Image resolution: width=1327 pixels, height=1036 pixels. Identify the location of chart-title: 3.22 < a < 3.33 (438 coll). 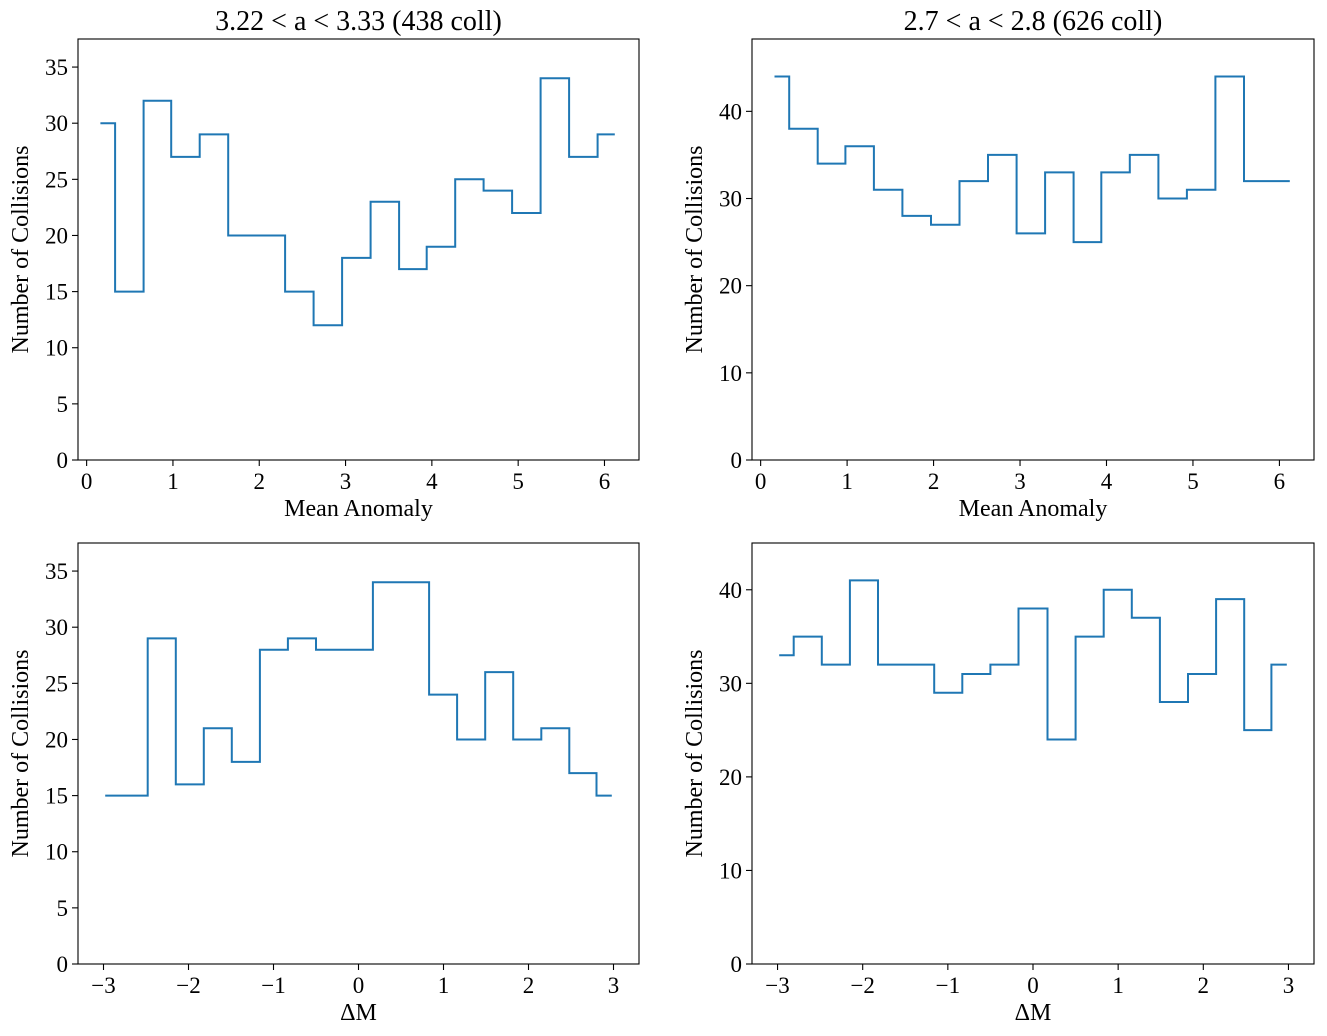
(358, 21).